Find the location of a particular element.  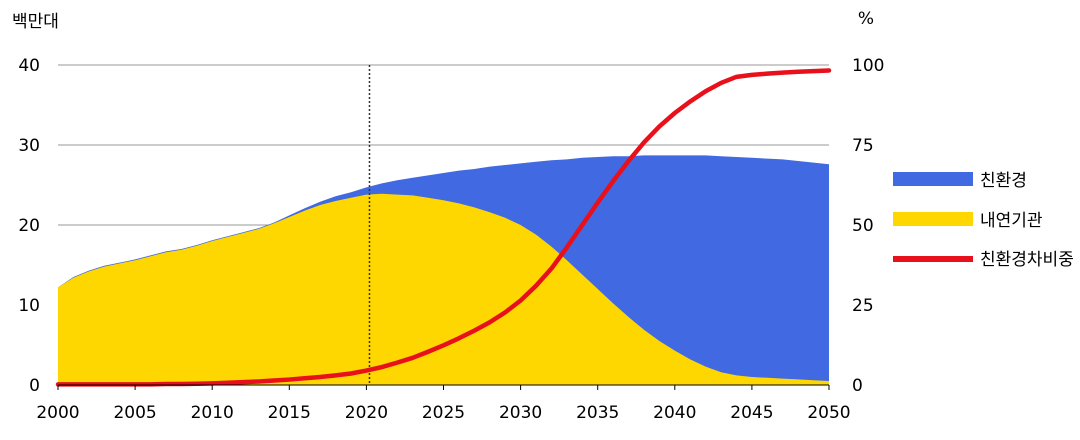

left-tick-label: 20 is located at coordinates (29, 226).